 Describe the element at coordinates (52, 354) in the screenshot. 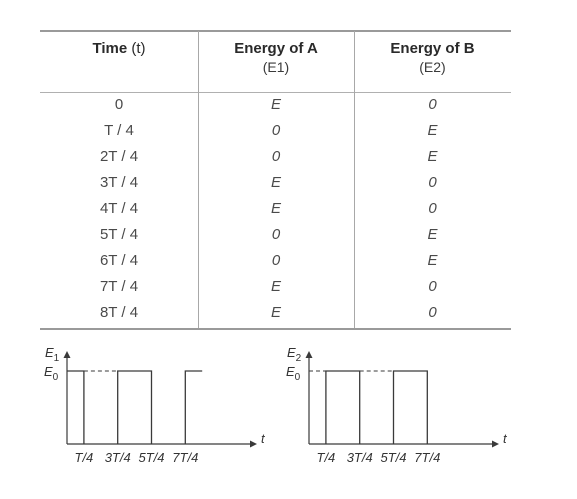

I see `y-axis-label: E1` at that location.